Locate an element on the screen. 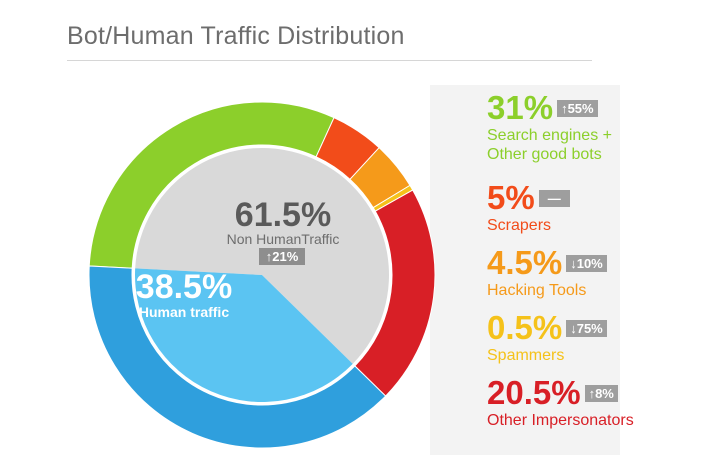 The image size is (720, 460). legend-label-line: Hacking Tools is located at coordinates (537, 290).